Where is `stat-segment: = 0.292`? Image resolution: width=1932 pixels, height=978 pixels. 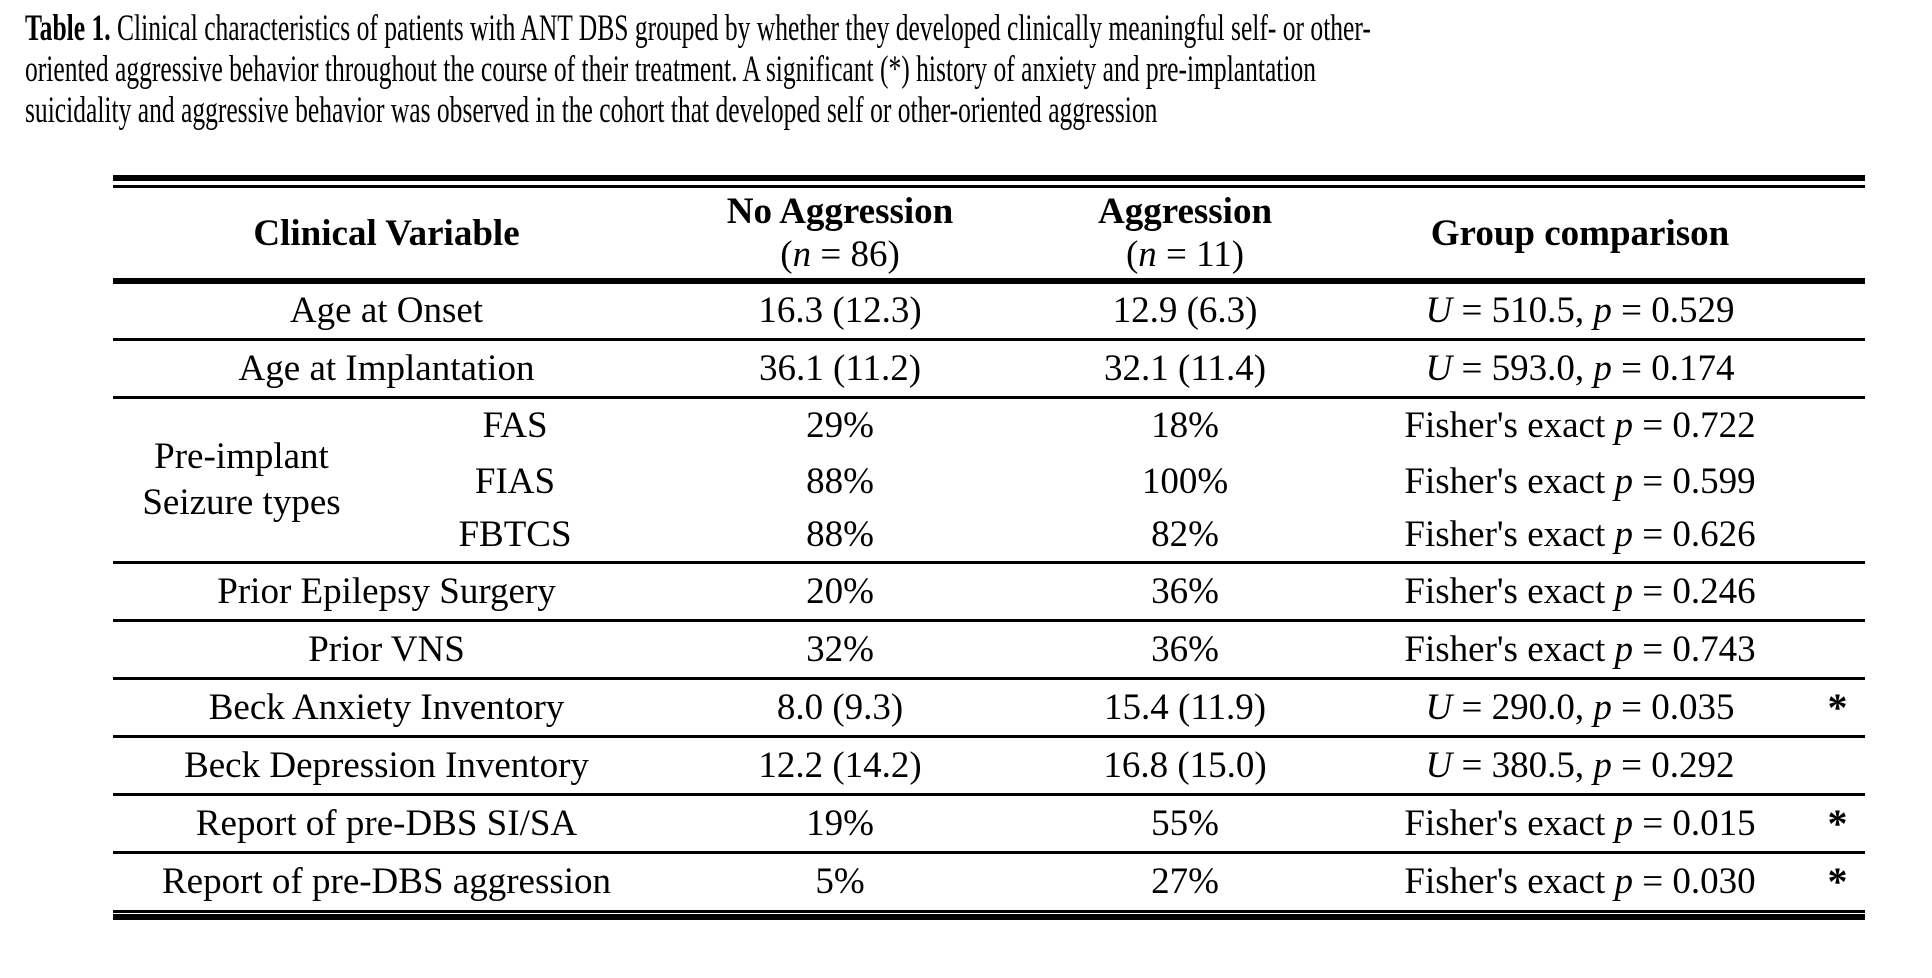 stat-segment: = 0.292 is located at coordinates (1673, 765).